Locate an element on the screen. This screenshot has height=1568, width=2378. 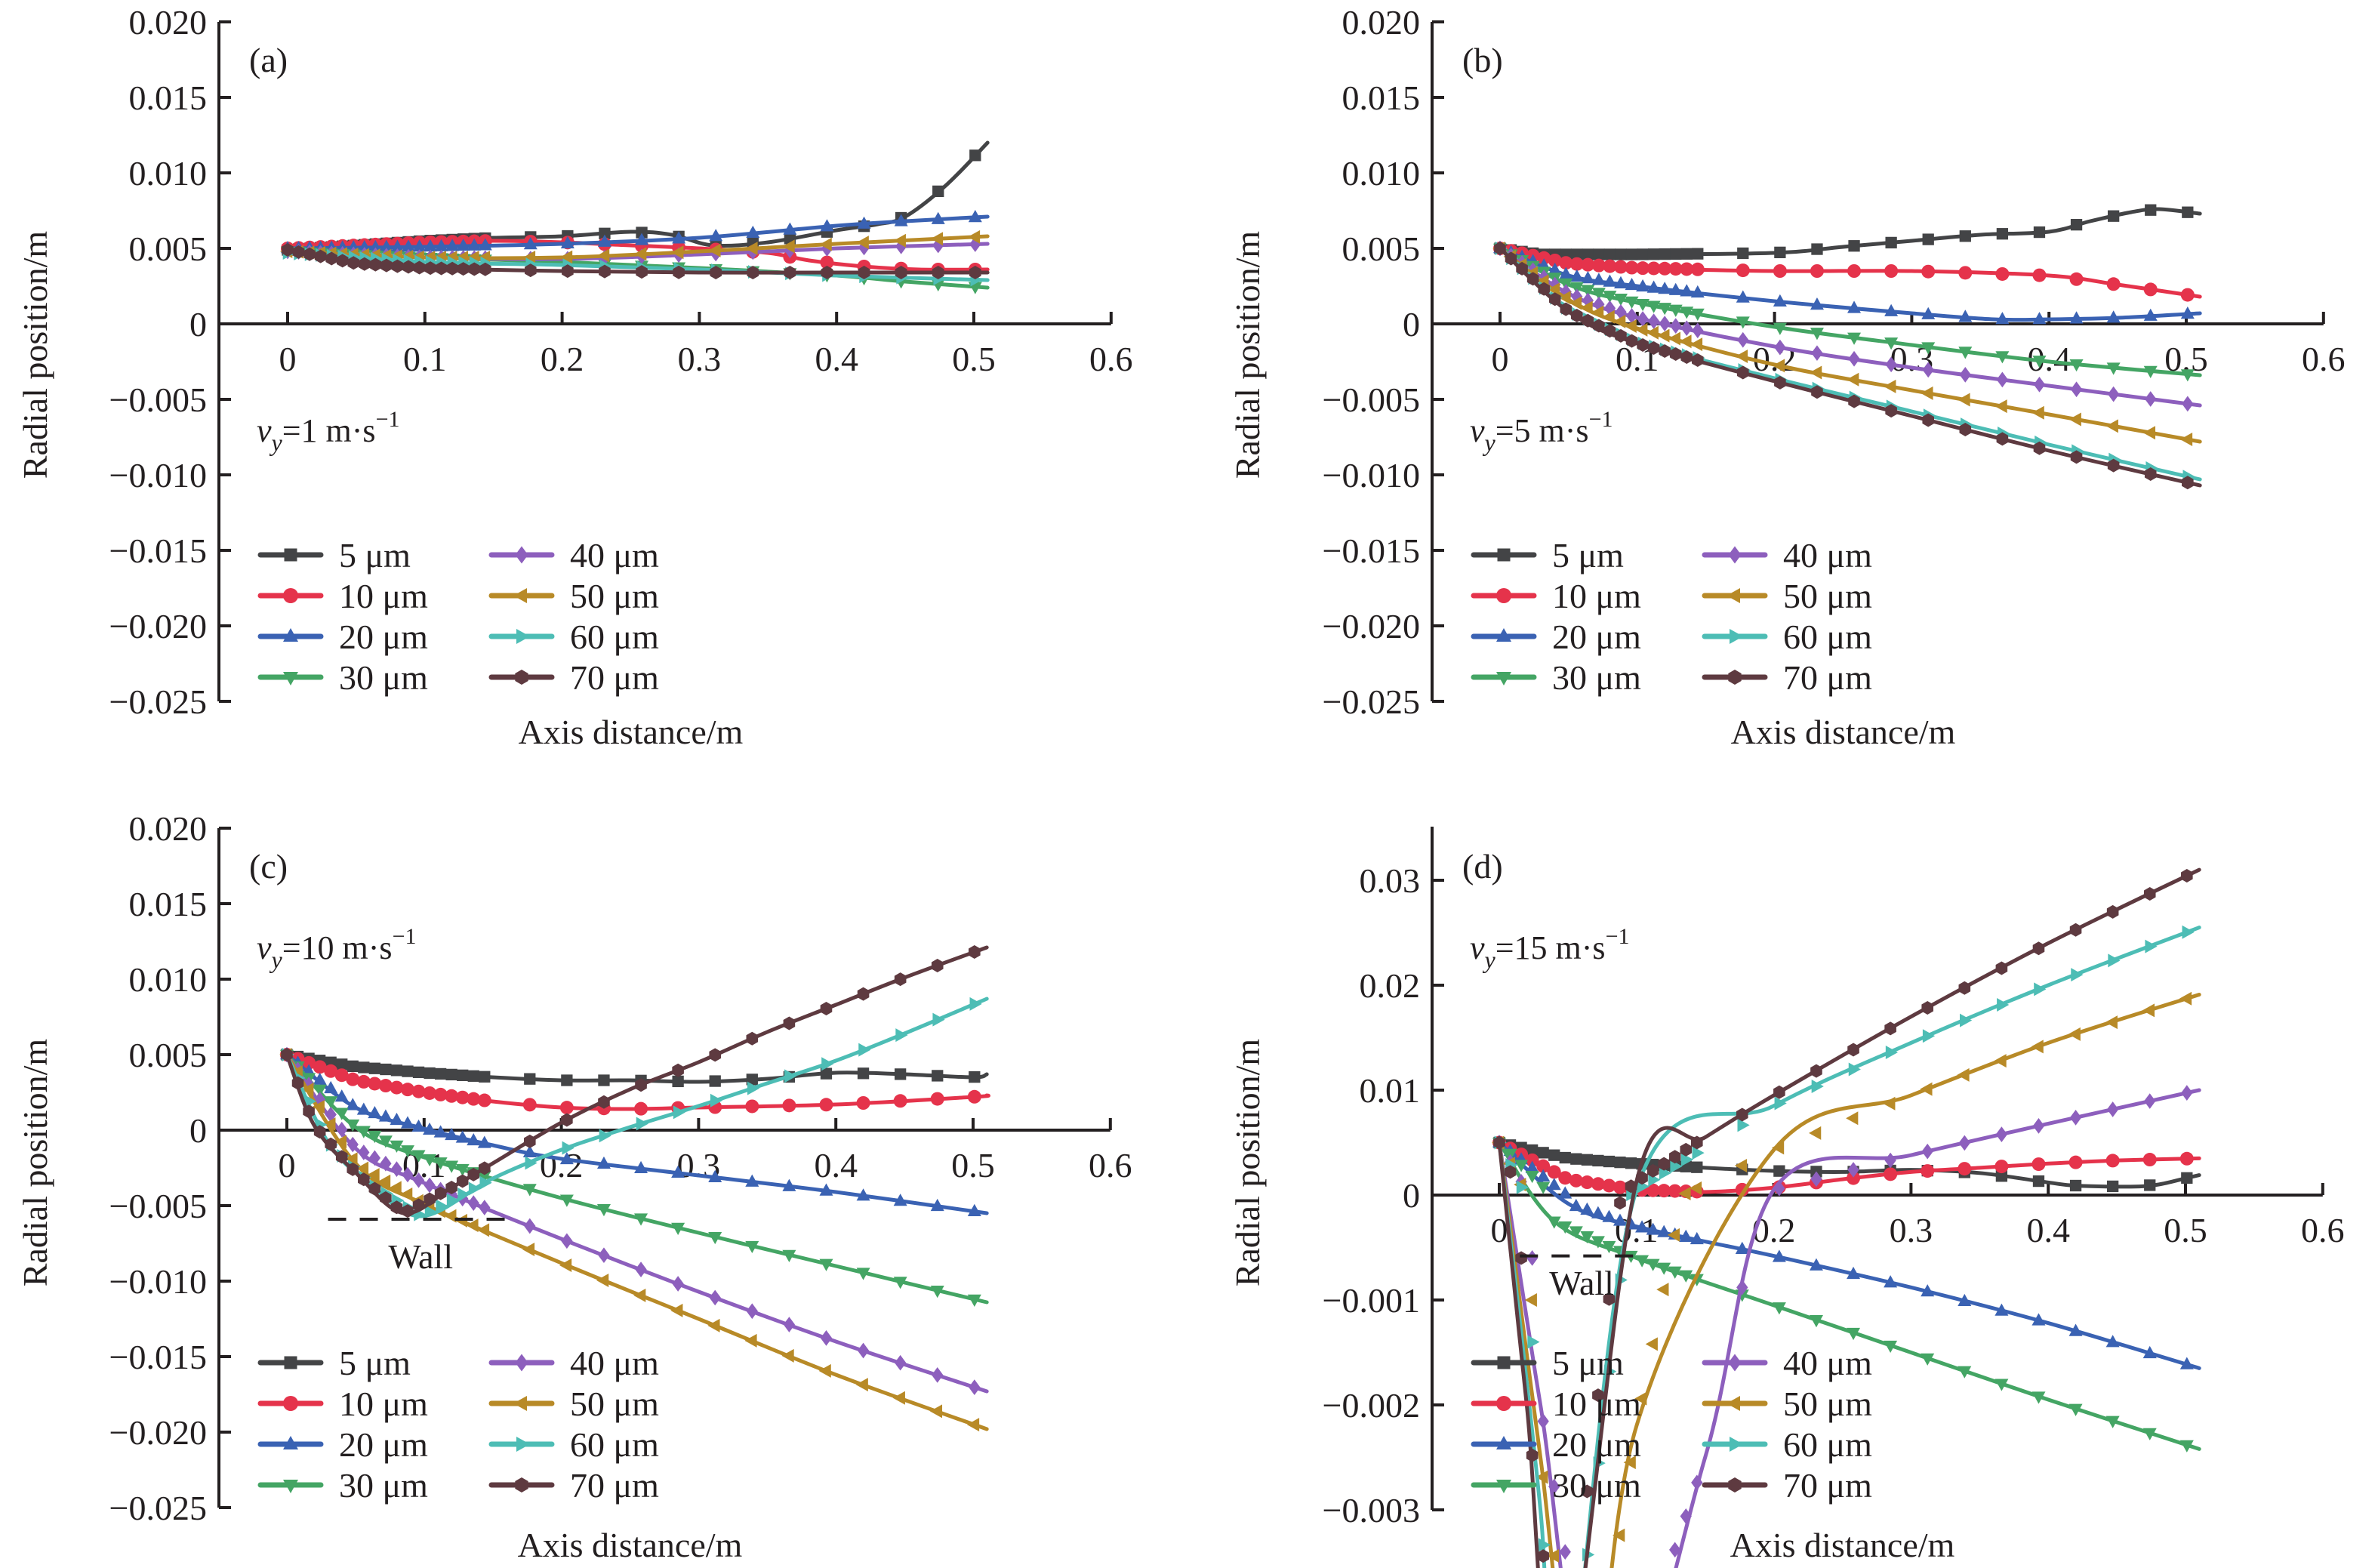
y-tick-label: 0.02 is located at coordinates (1390, 985).